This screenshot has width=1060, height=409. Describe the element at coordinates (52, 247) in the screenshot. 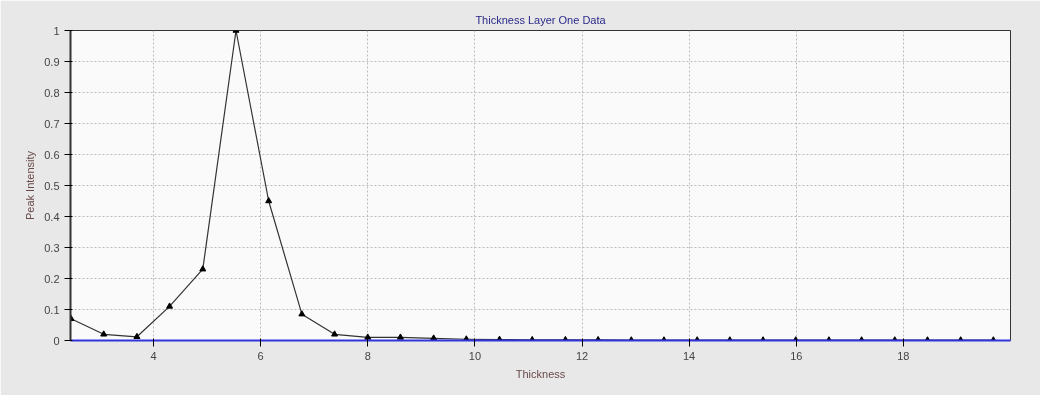

I see `y-tick-label: 0.3` at that location.